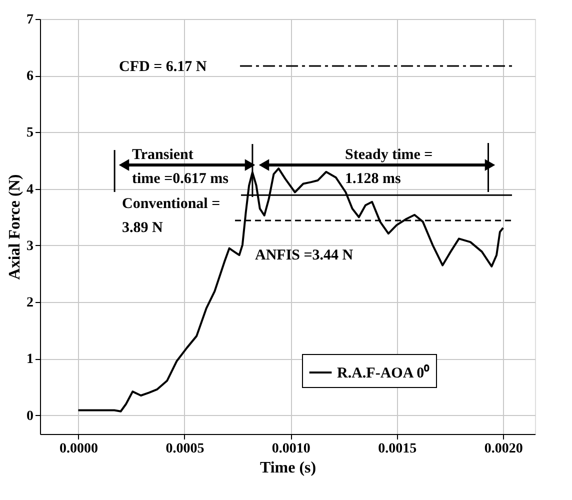  Describe the element at coordinates (15, 227) in the screenshot. I see `y-axis-title: Axial Force (N)` at that location.